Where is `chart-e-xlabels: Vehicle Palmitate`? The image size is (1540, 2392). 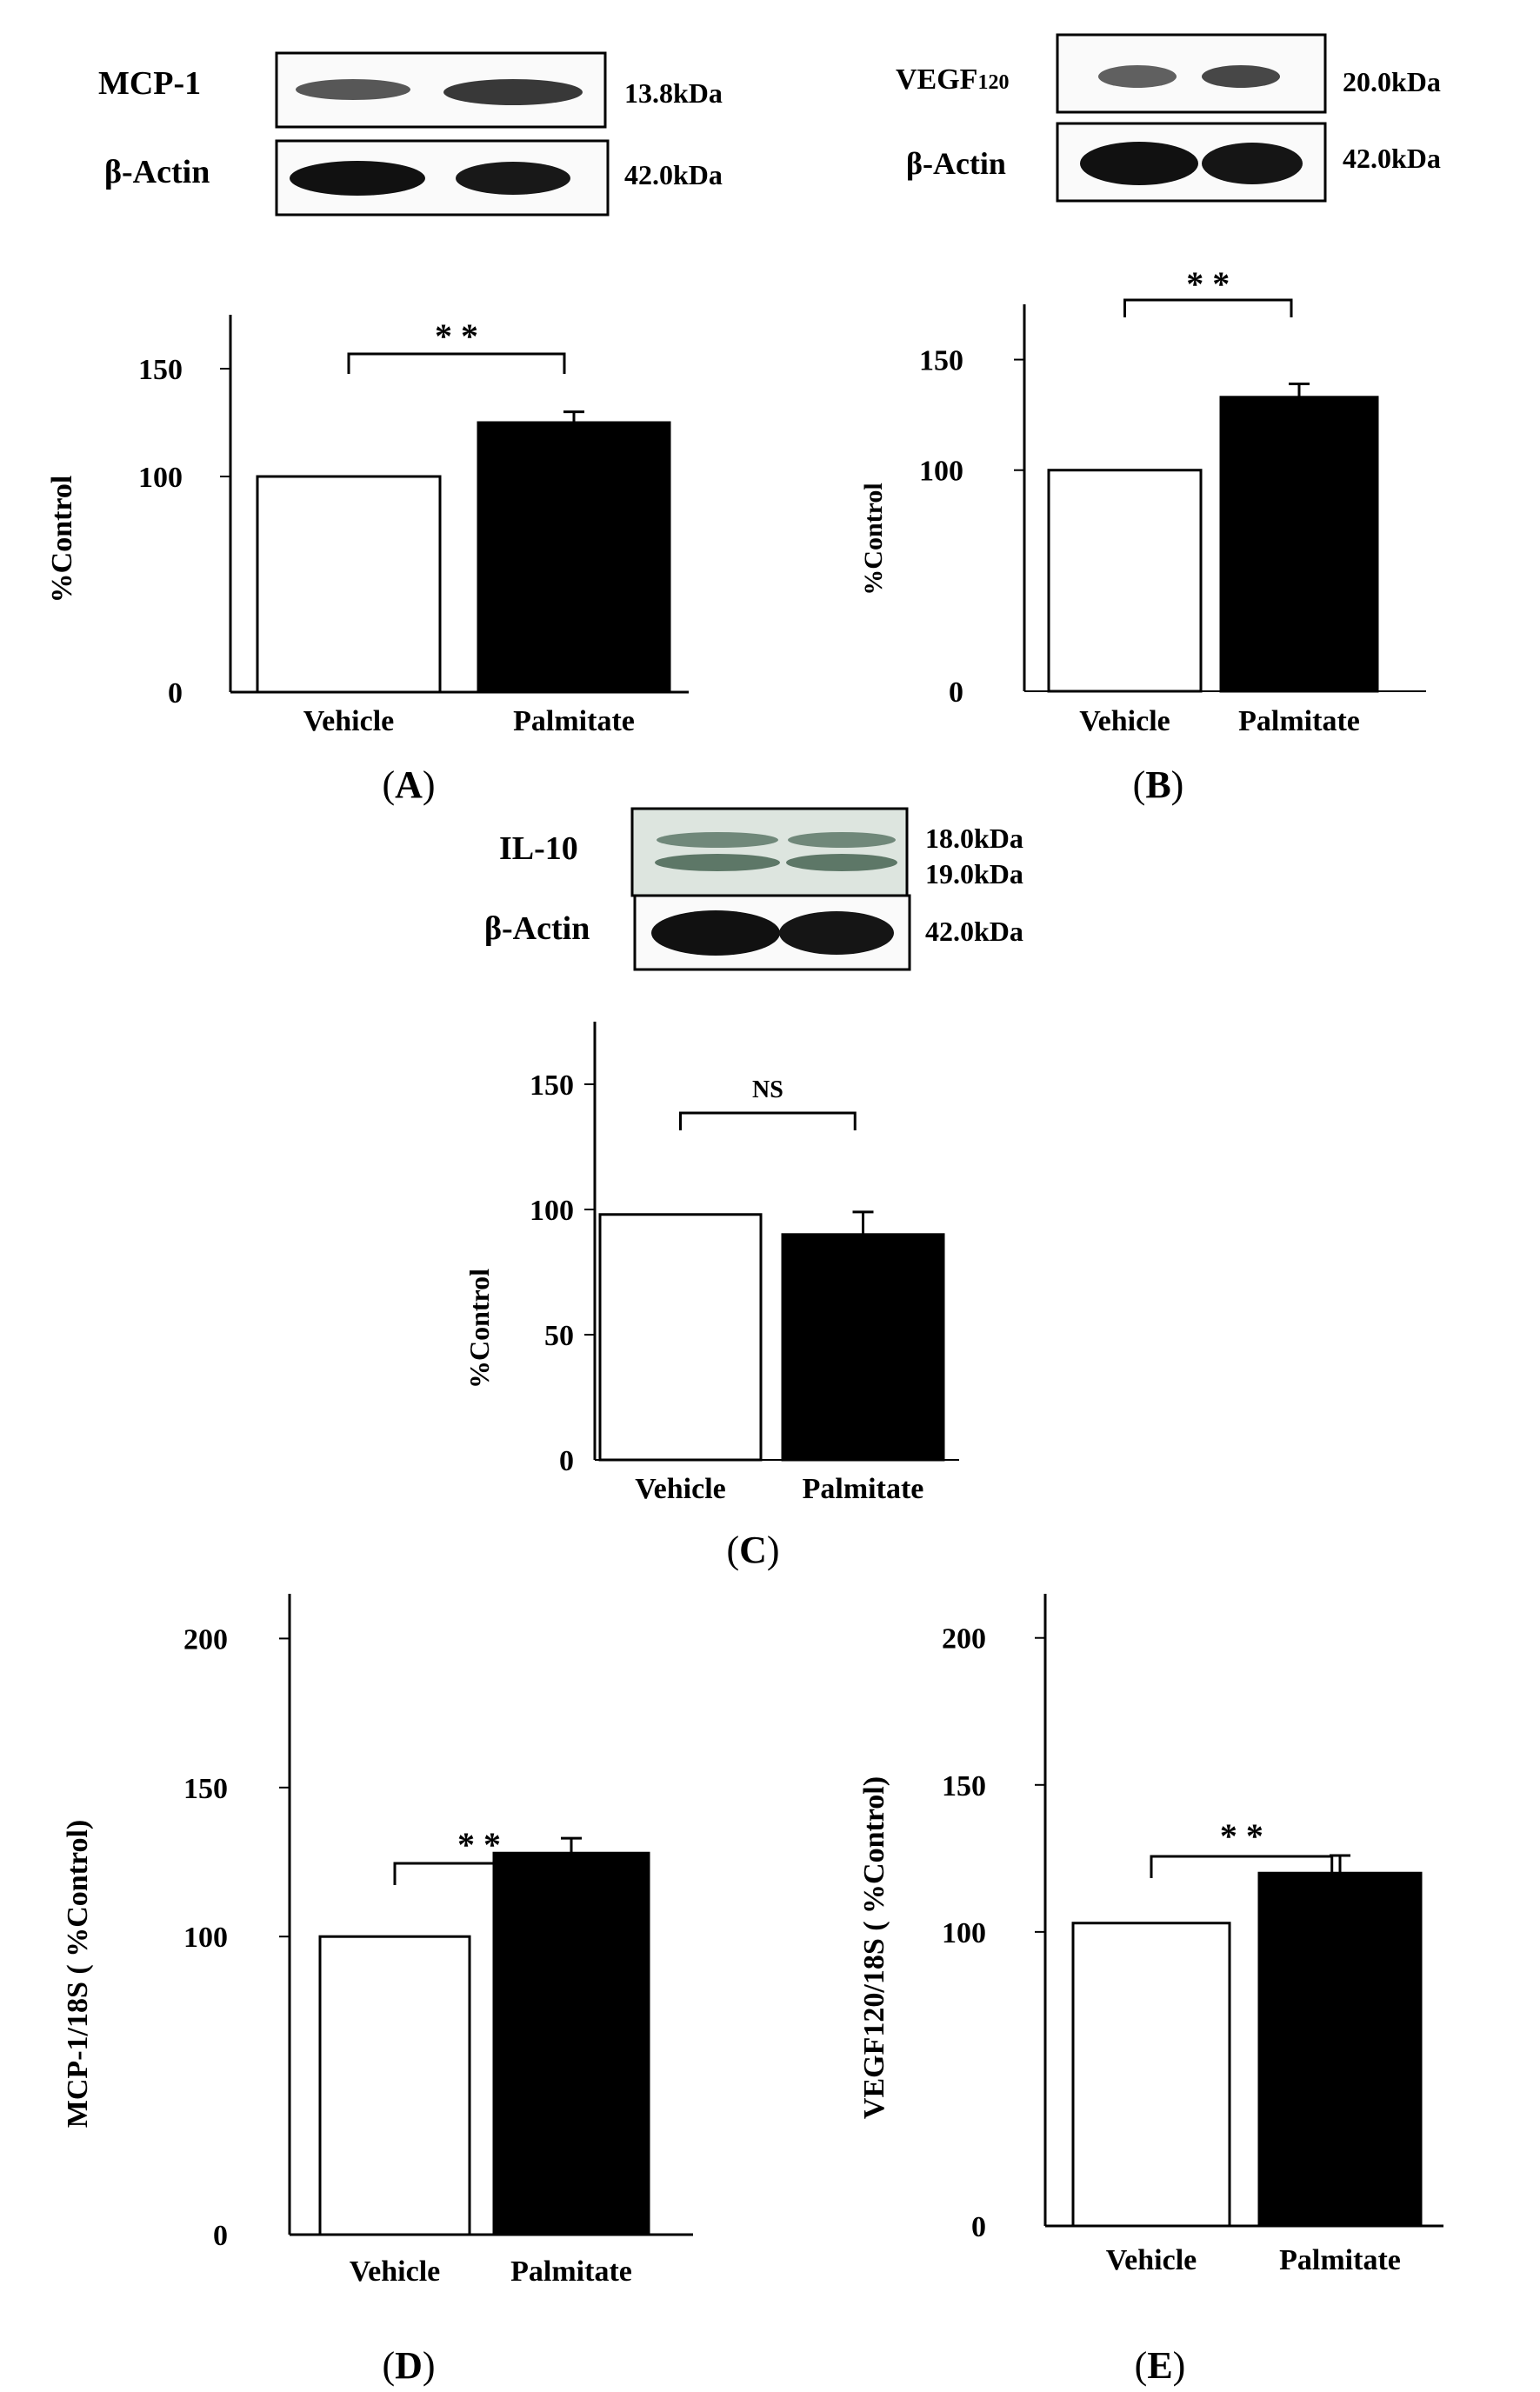
chart-e-xlabels: Vehicle Palmitate is located at coordinates (1253, 2260).